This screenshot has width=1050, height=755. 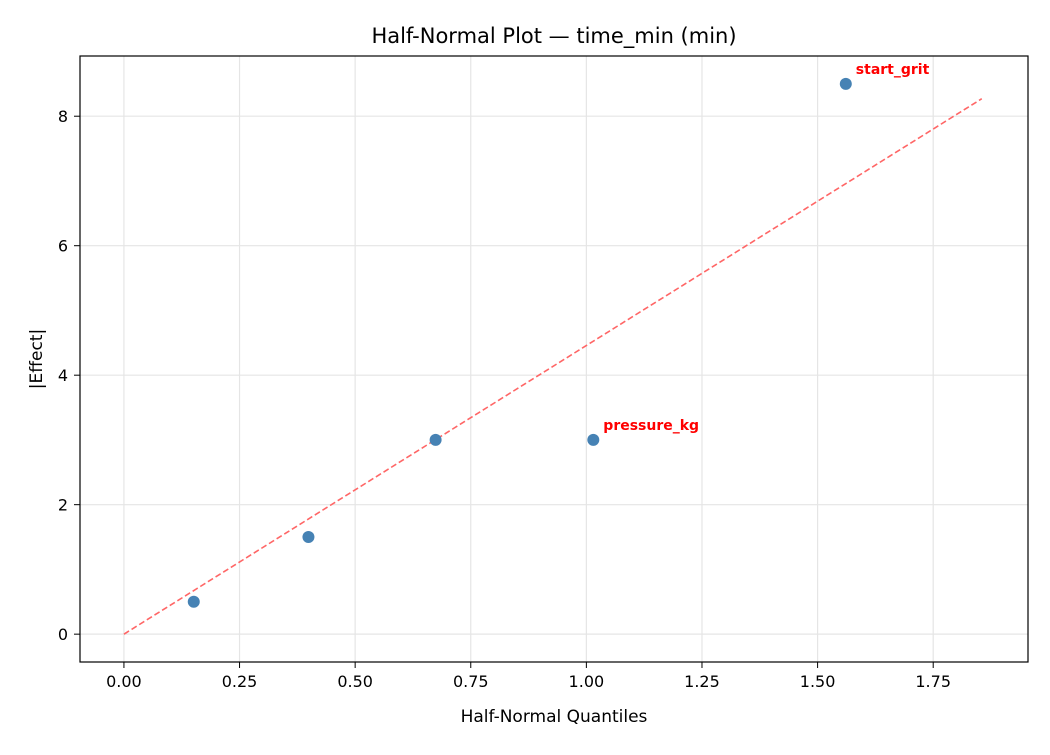 What do you see at coordinates (240, 681) in the screenshot?
I see `x-tick-label: 0.25` at bounding box center [240, 681].